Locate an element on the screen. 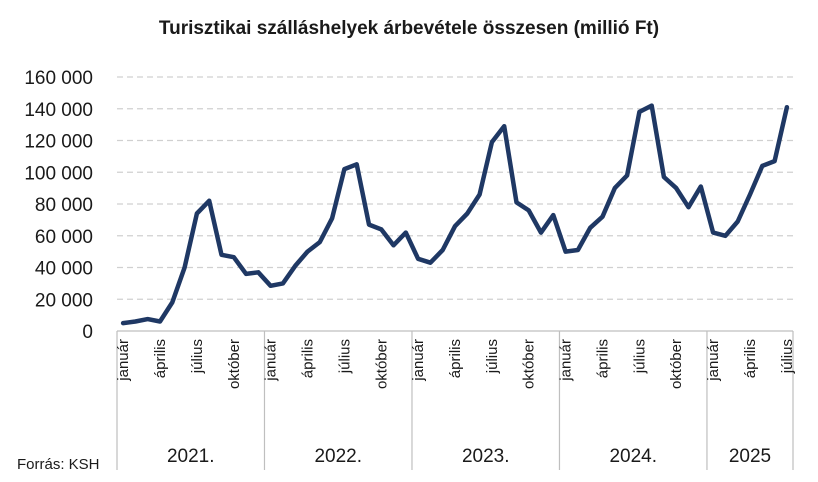 The height and width of the screenshot is (482, 818). year-label: 2024. is located at coordinates (633, 456).